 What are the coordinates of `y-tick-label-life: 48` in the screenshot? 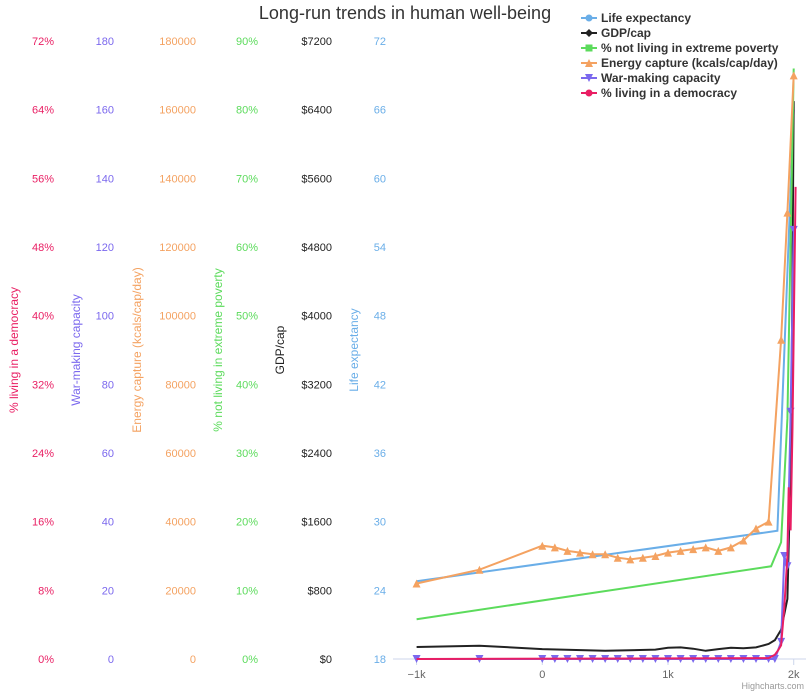 It's located at (380, 317).